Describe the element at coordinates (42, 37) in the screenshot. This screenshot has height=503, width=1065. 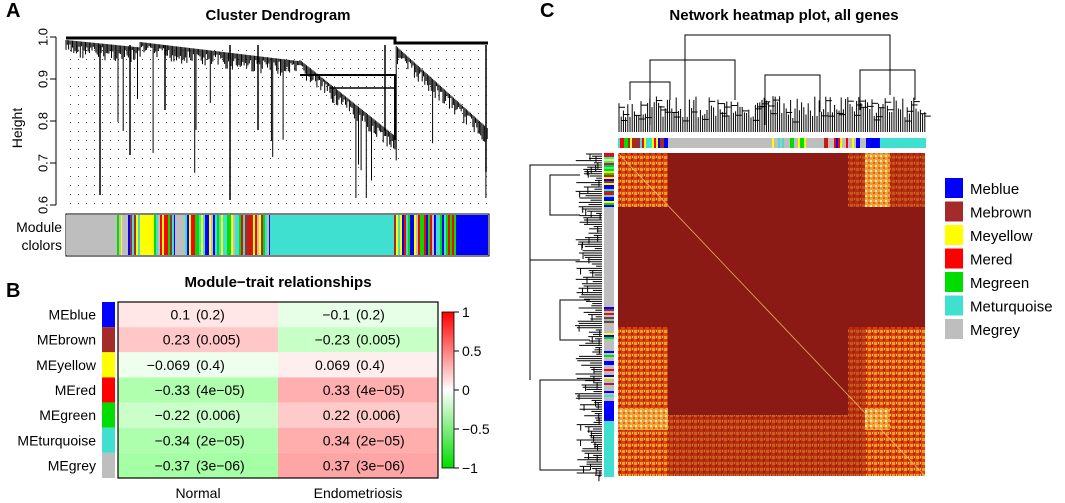
I see `dendrogram-y-tick-label: 1.0` at that location.